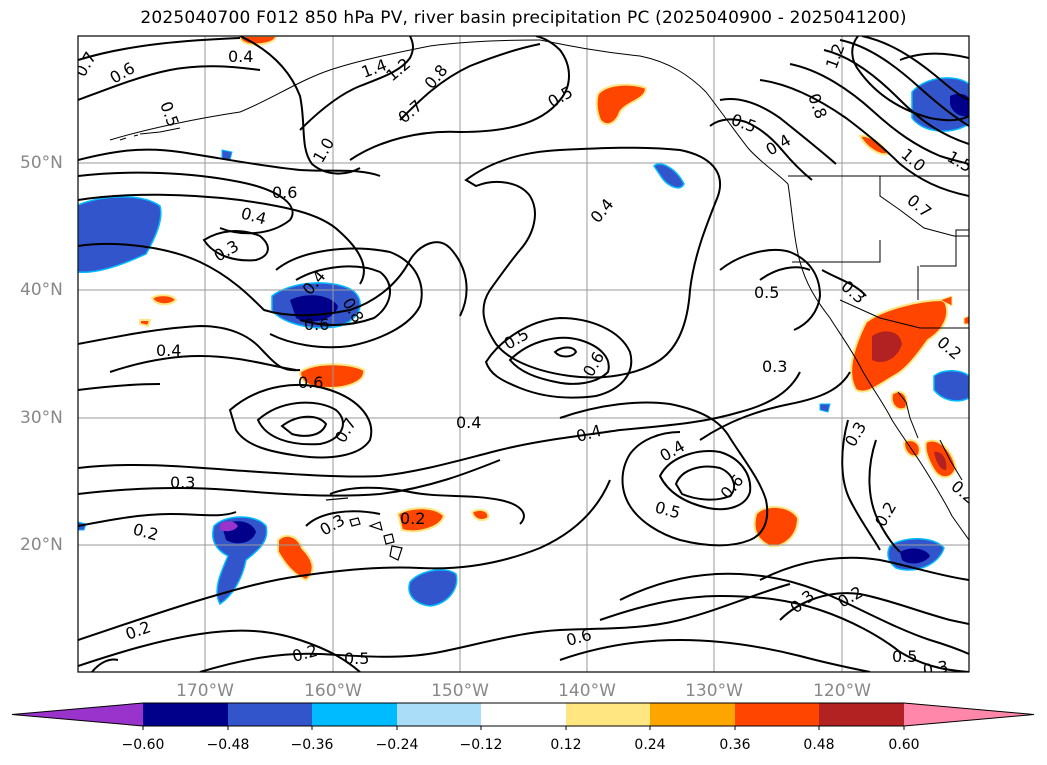 Image resolution: width=1047 pixels, height=765 pixels. I want to click on lon-label: 170°W, so click(205, 691).